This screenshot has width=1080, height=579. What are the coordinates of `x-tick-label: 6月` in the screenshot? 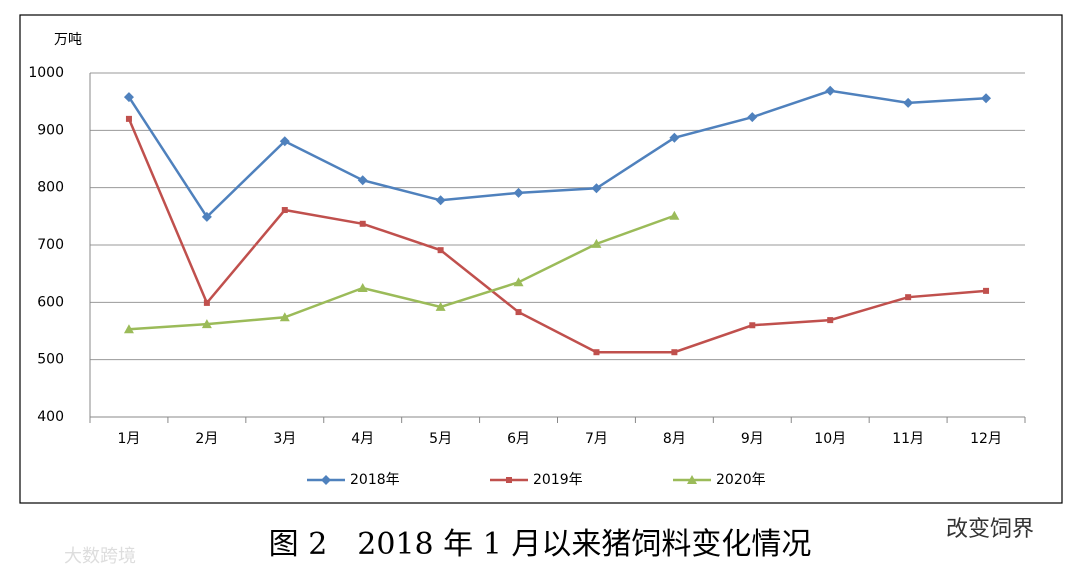 It's located at (518, 439).